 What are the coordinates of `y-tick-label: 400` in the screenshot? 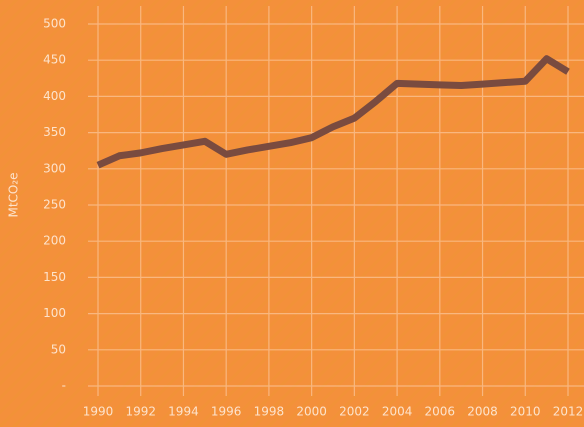 It's located at (54, 96).